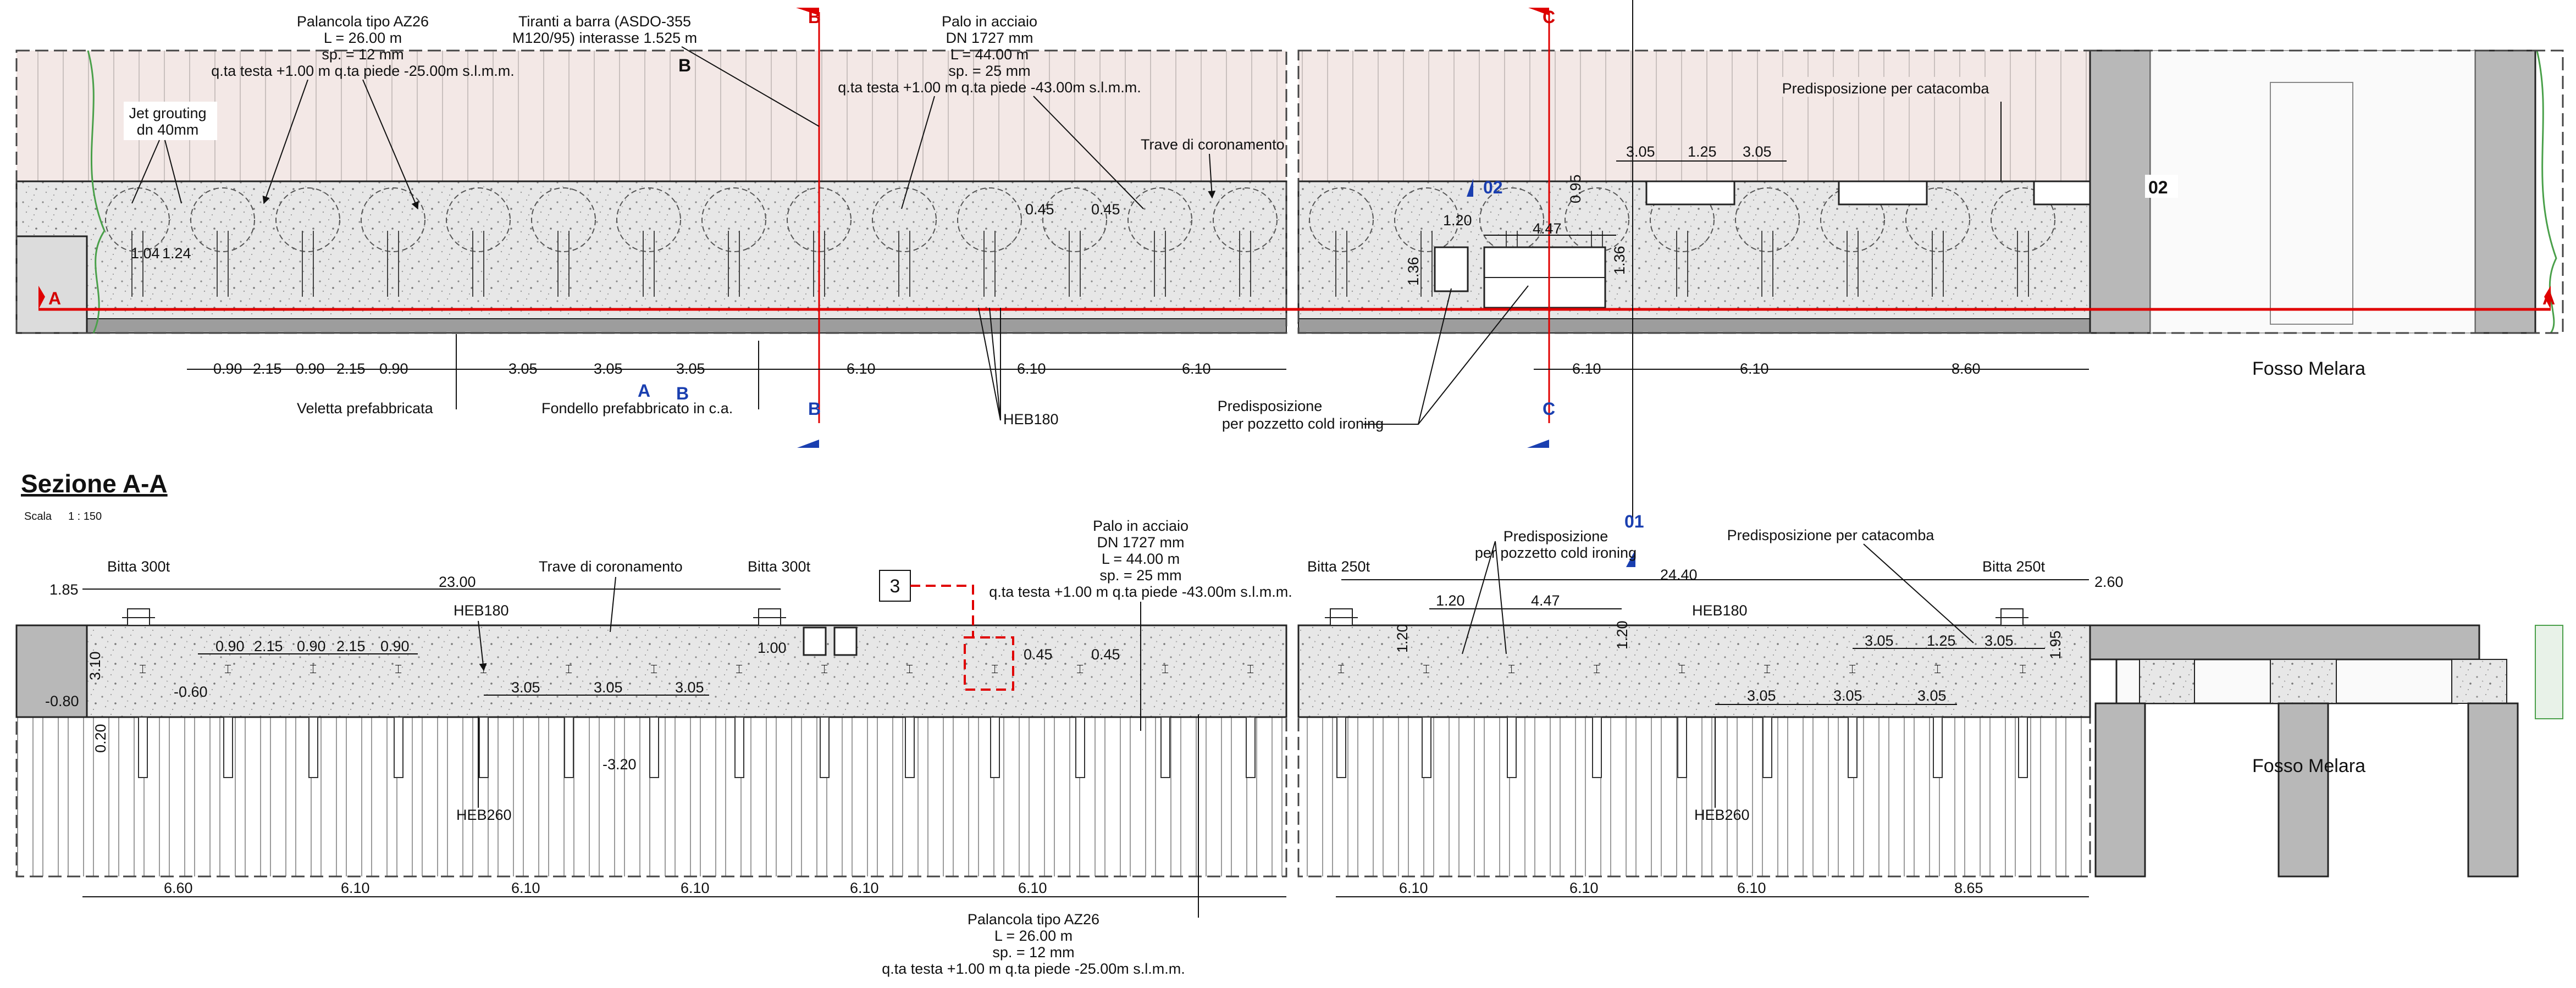 The height and width of the screenshot is (988, 2576). I want to click on note-fondello: Fondello prefabbricato in c.a., so click(637, 408).